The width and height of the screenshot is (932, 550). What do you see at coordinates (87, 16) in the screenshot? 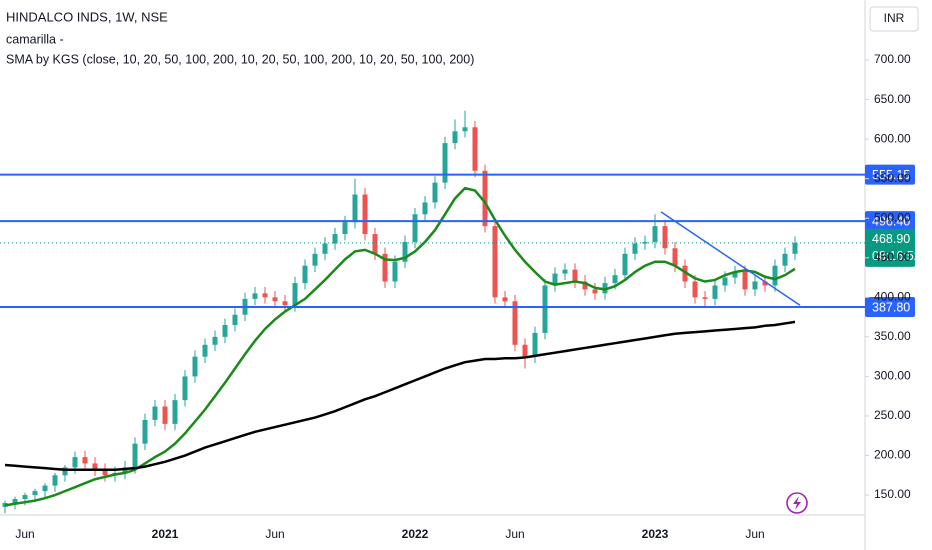
I see `chart-title: HINDALCO INDS, 1W, NSE` at bounding box center [87, 16].